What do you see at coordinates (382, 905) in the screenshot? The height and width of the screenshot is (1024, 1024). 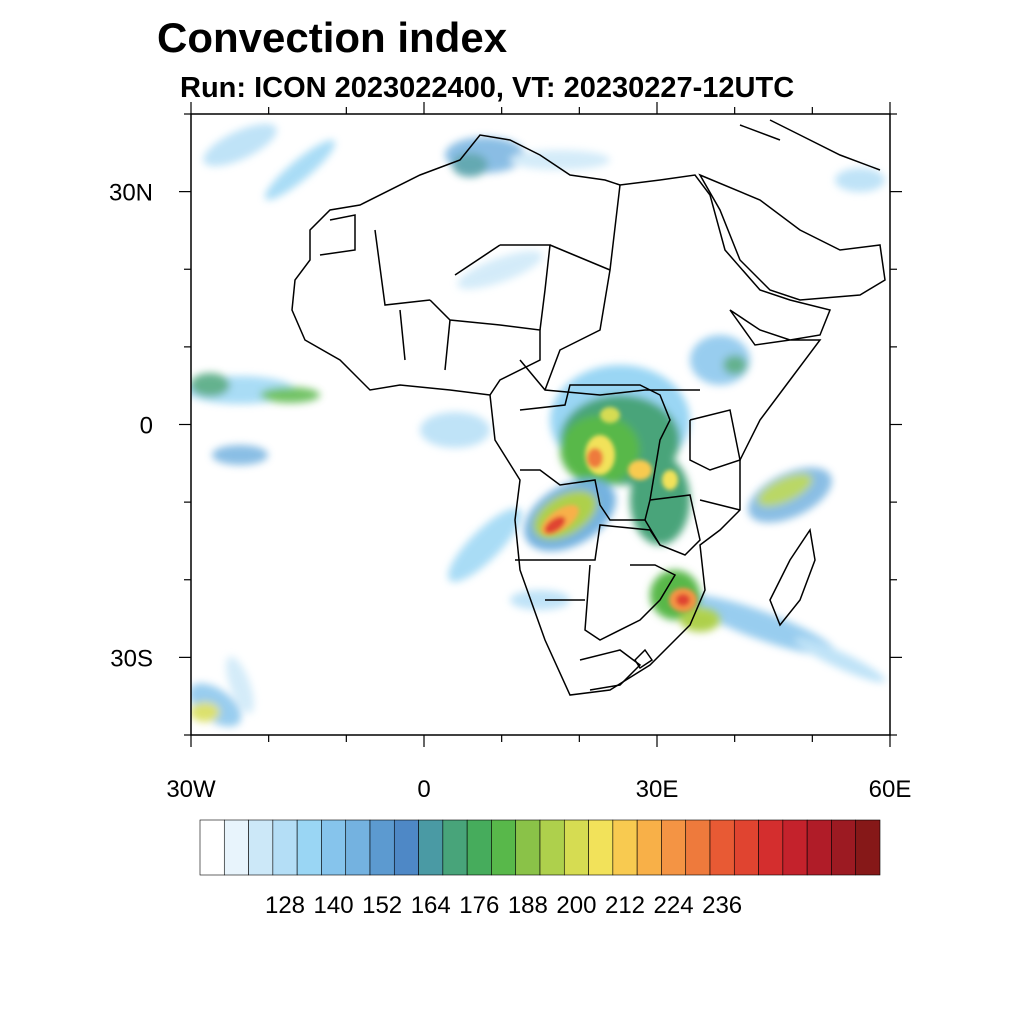 I see `colorbar-label: 152` at bounding box center [382, 905].